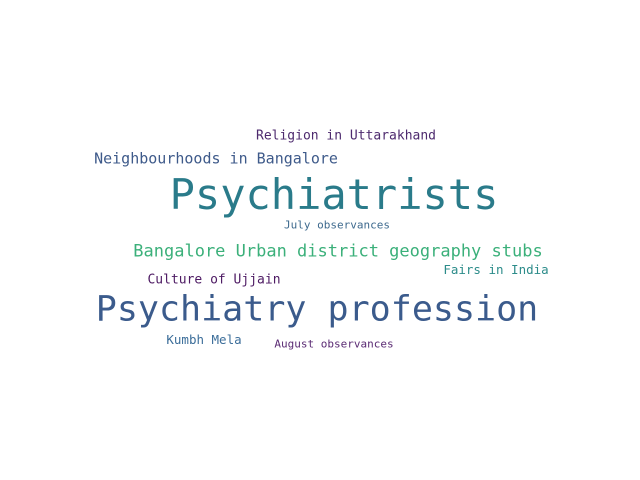  What do you see at coordinates (338, 251) in the screenshot?
I see `word-bangalore-urban-district-geography-stubs: Bangalore Urban district geography stubs` at bounding box center [338, 251].